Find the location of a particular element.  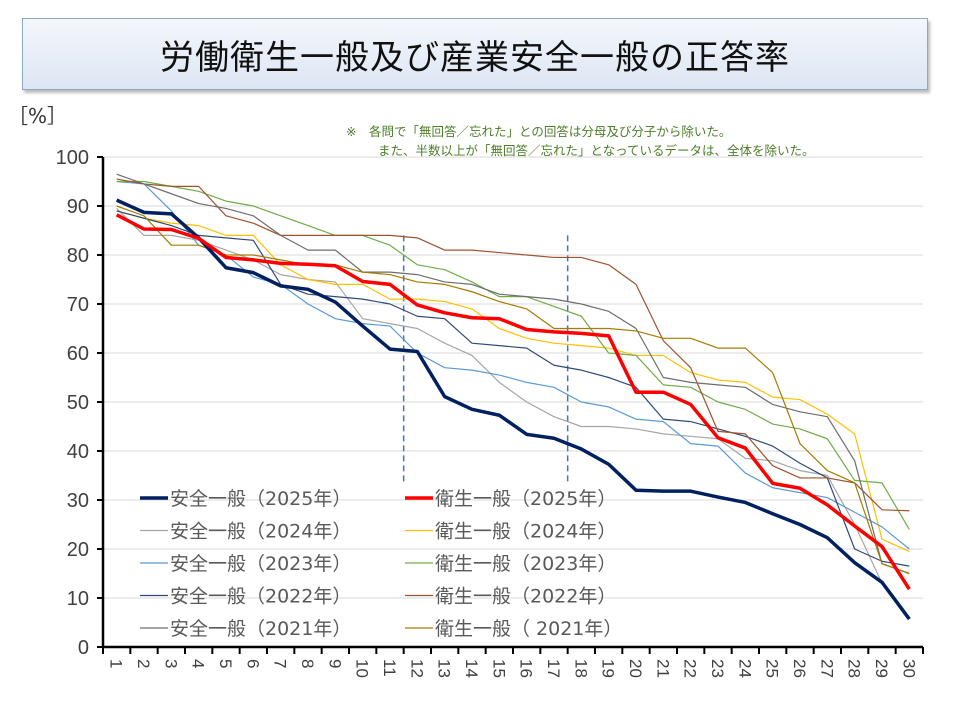

chart-title-box: 労働衛生一般及び産業安全一般の正答率 is located at coordinates (475, 54).